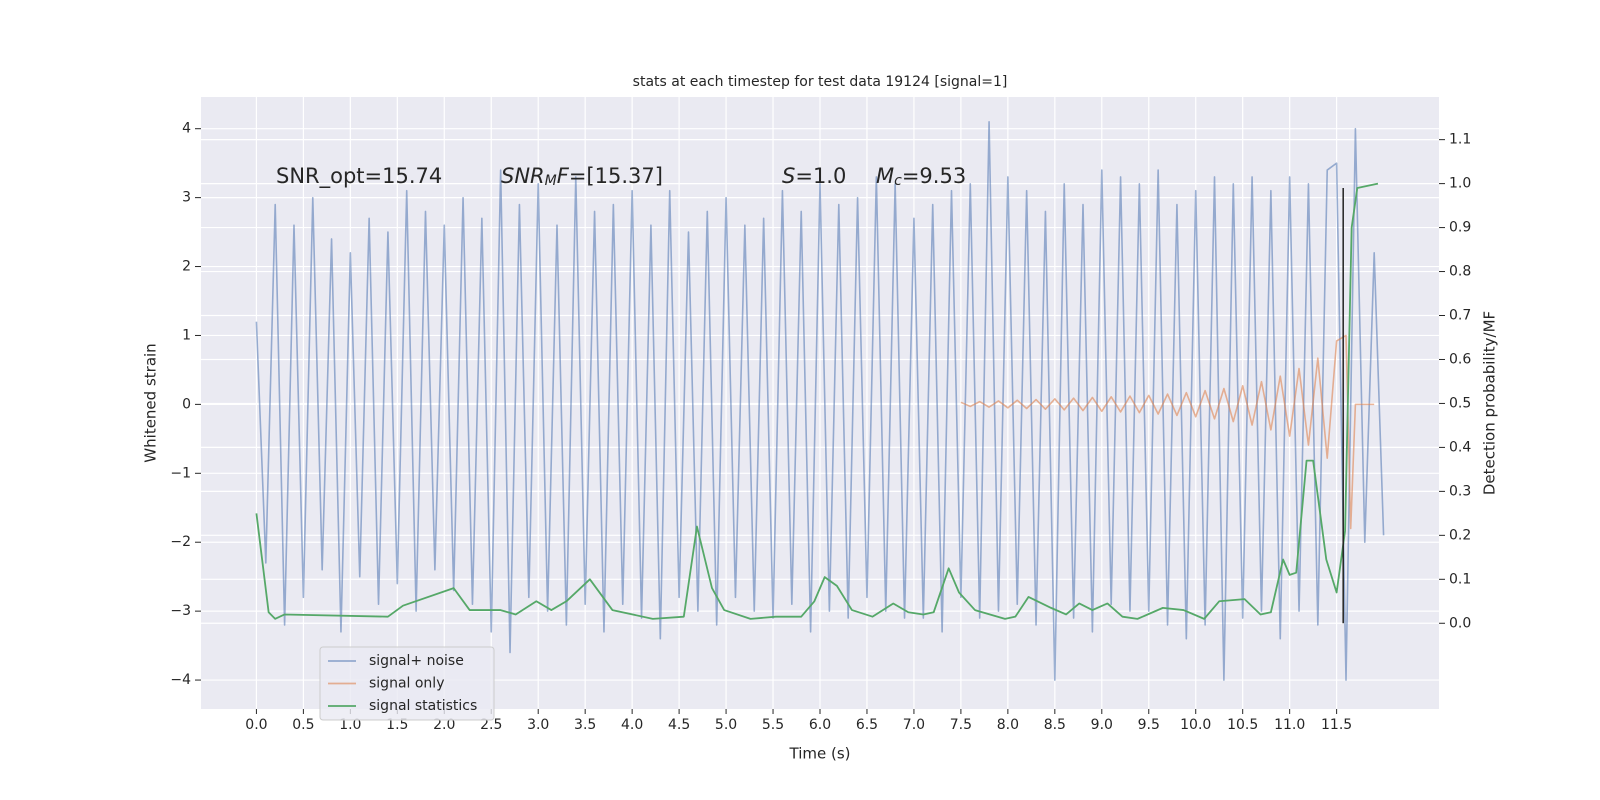 The height and width of the screenshot is (800, 1600). Describe the element at coordinates (416, 661) in the screenshot. I see `legend-label: signal+ noise` at that location.